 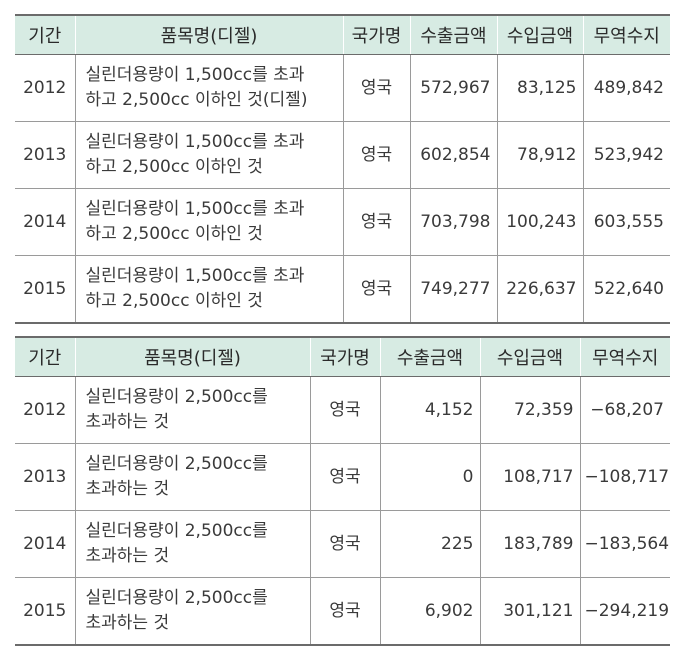 What do you see at coordinates (429, 477) in the screenshot?
I see `cell-export: 0` at bounding box center [429, 477].